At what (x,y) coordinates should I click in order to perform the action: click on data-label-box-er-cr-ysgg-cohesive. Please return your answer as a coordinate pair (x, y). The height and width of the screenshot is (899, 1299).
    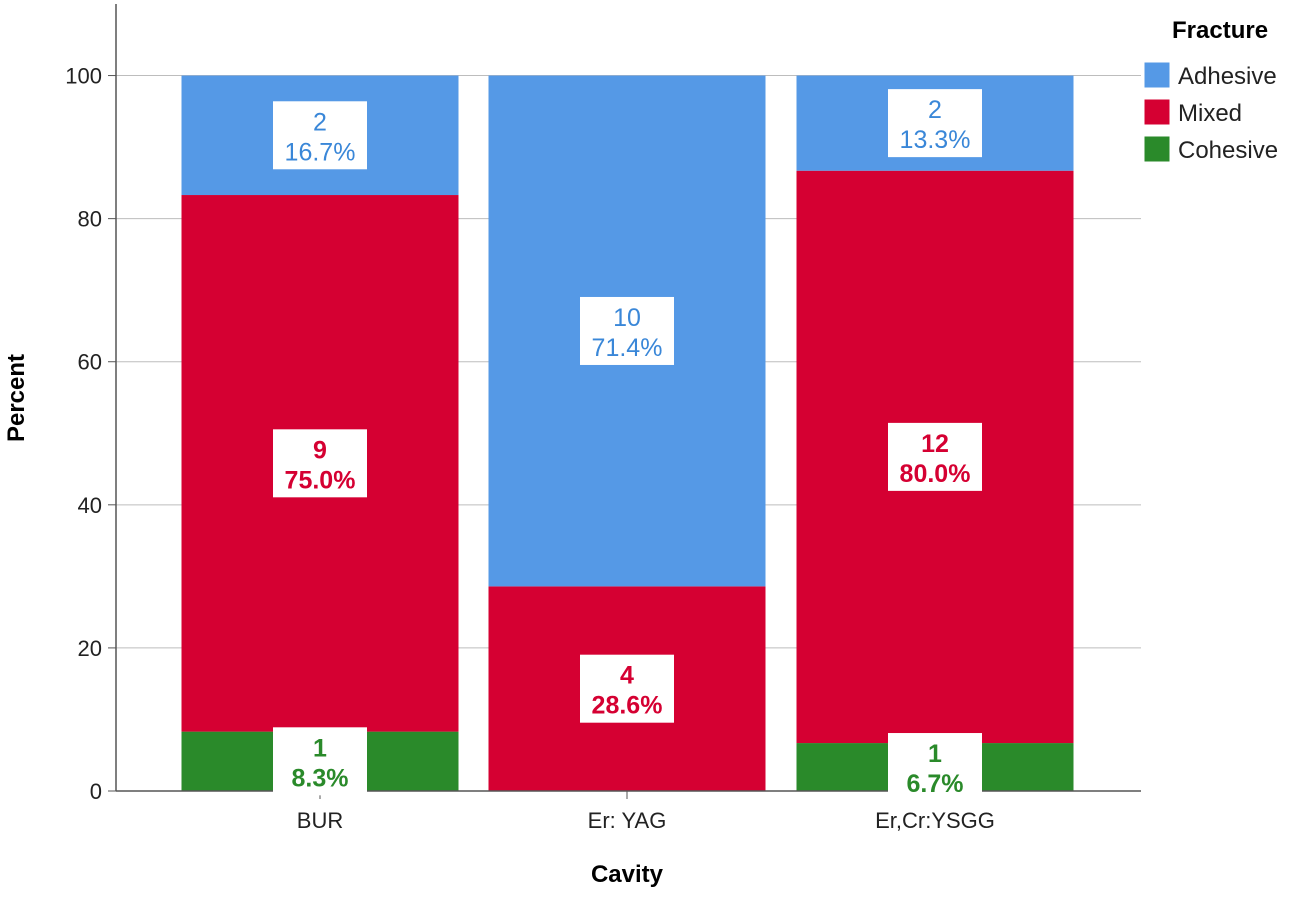
    Looking at the image, I should click on (935, 767).